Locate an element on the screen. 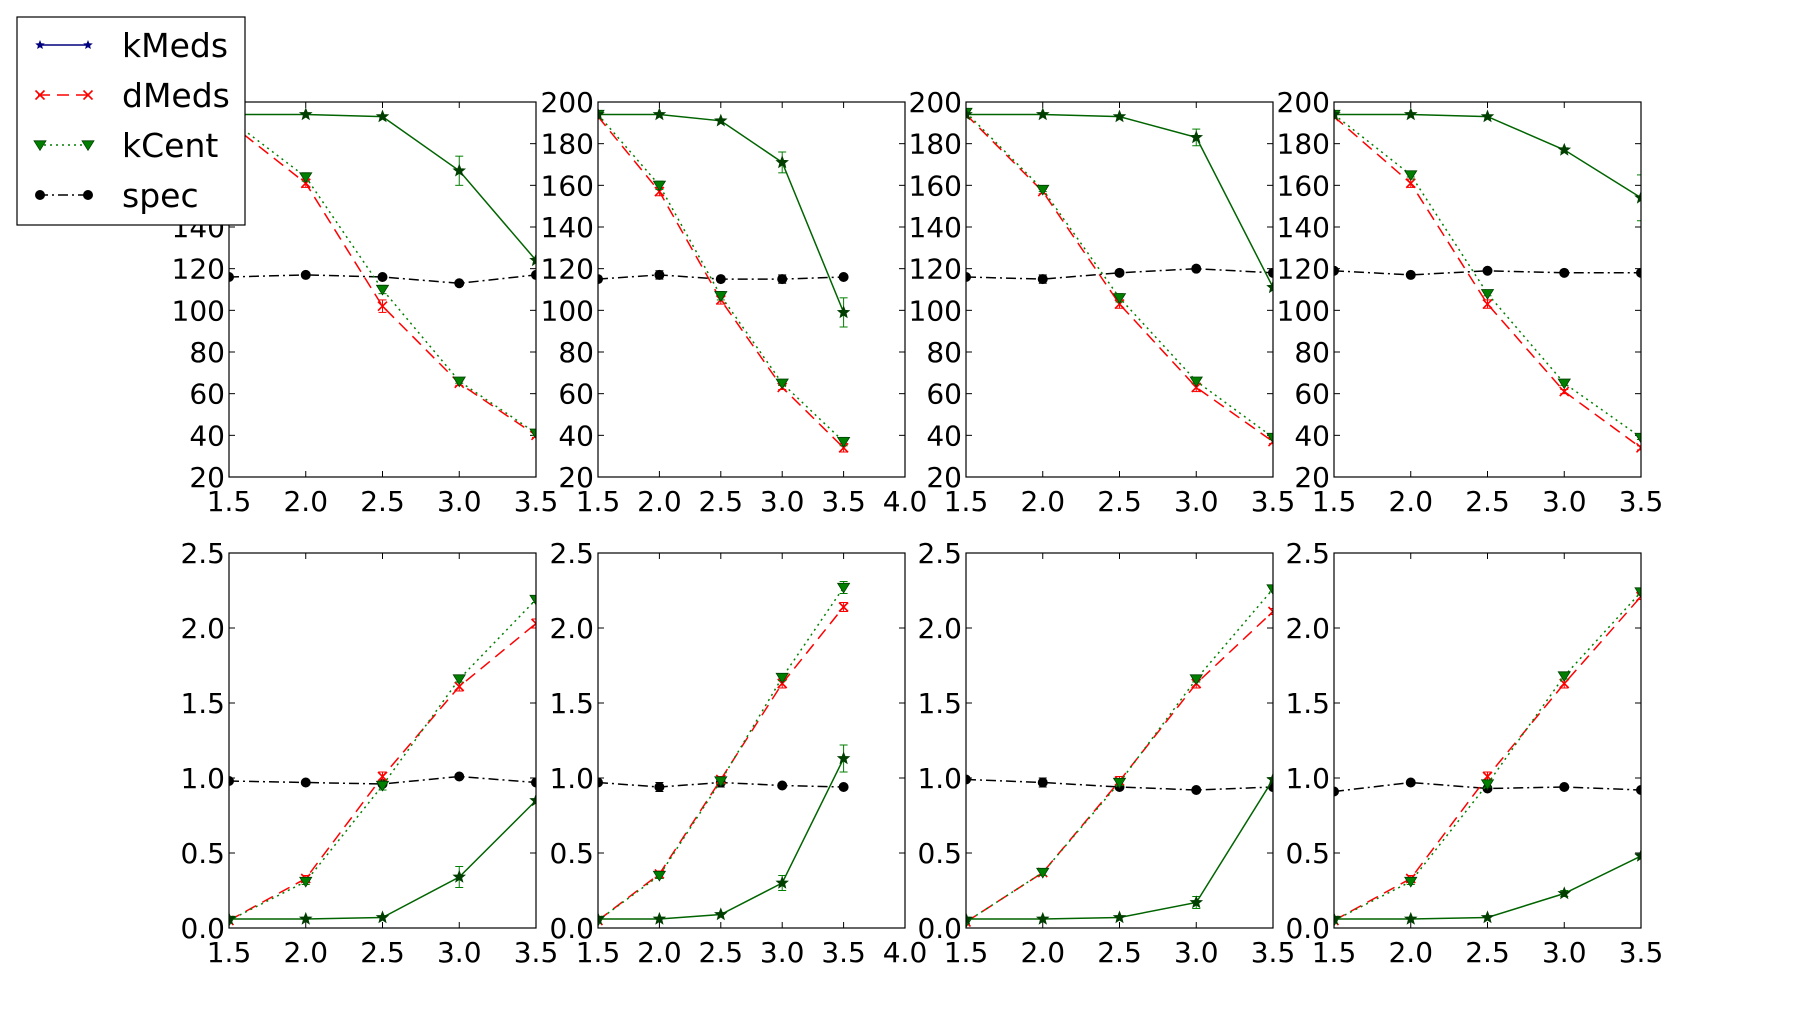 This screenshot has height=1019, width=1800. series-line-kMeds is located at coordinates (1119, 200).